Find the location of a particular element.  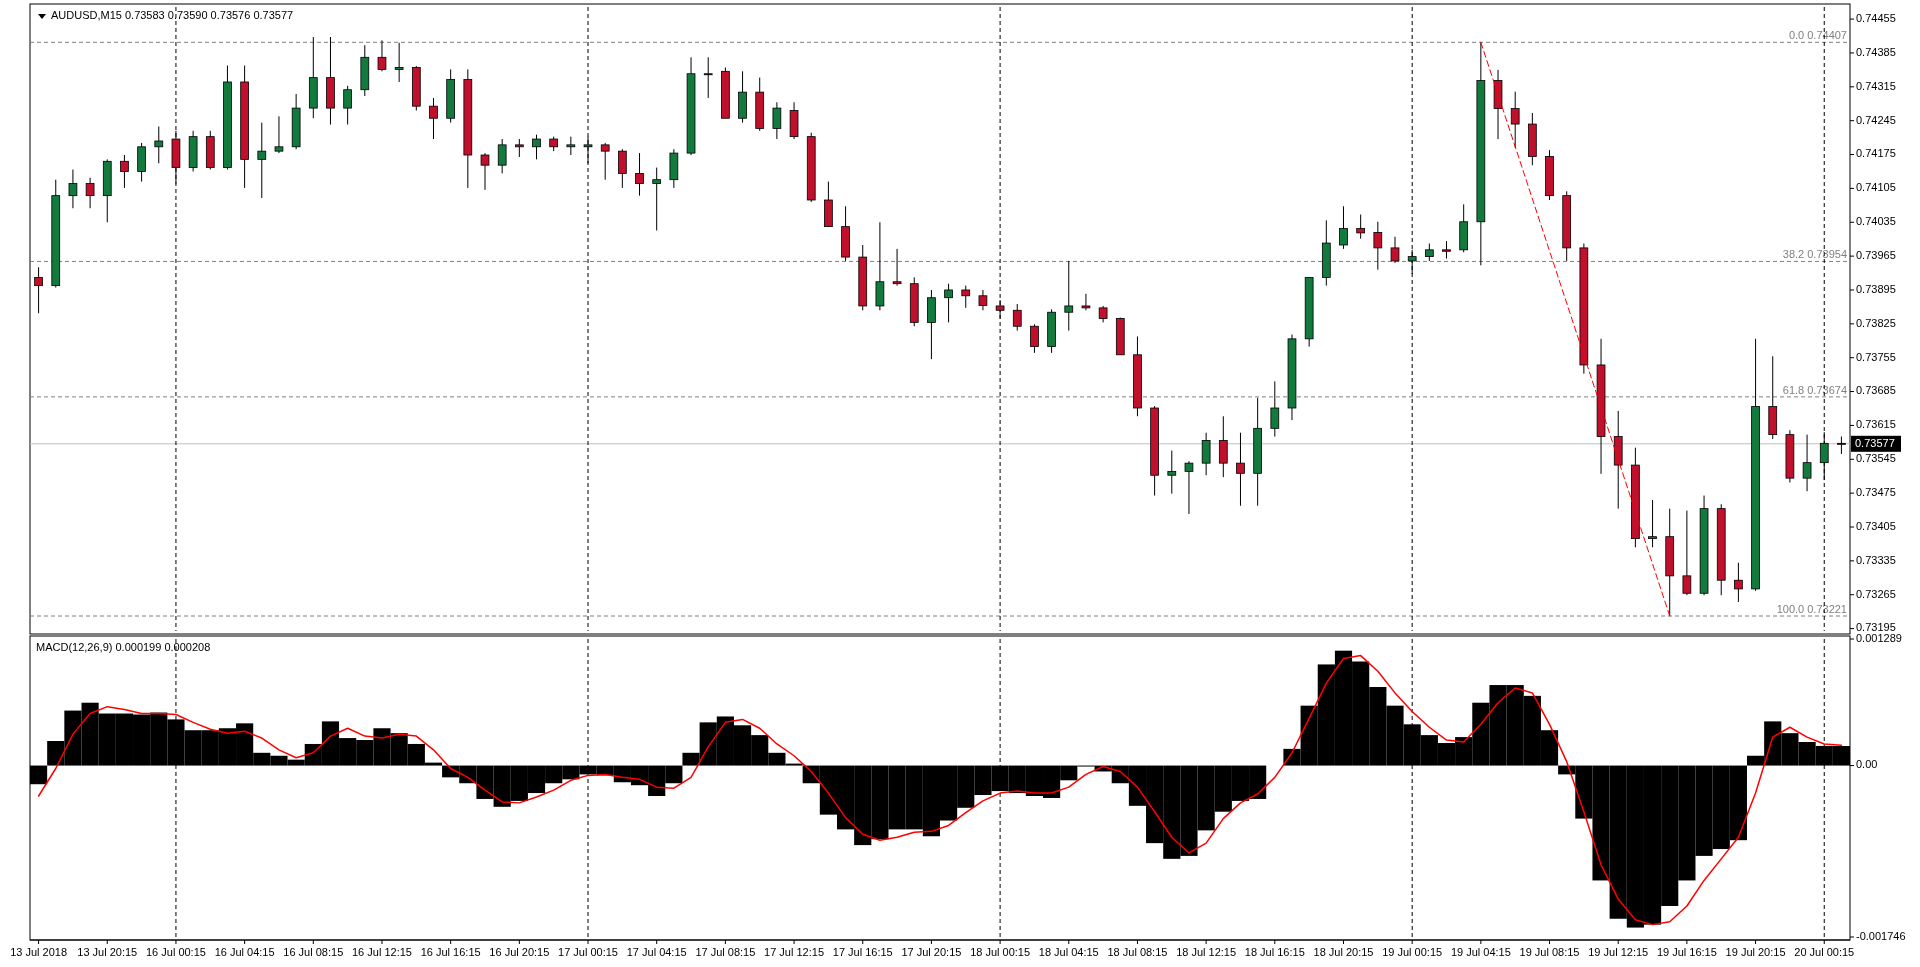

x-tick-label: 16 Jul 16:15 is located at coordinates (450, 952).